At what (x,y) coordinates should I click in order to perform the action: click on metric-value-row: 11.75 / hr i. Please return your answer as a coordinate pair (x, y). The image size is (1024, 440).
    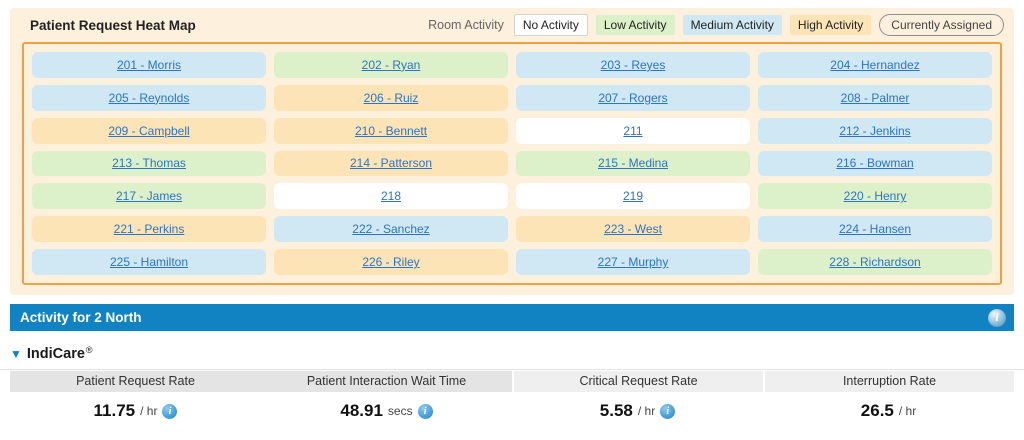
    Looking at the image, I should click on (135, 411).